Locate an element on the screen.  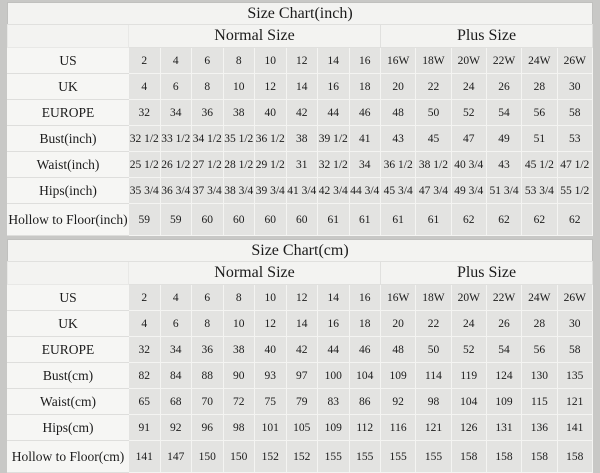
size-value-cell: 36 is located at coordinates (207, 112).